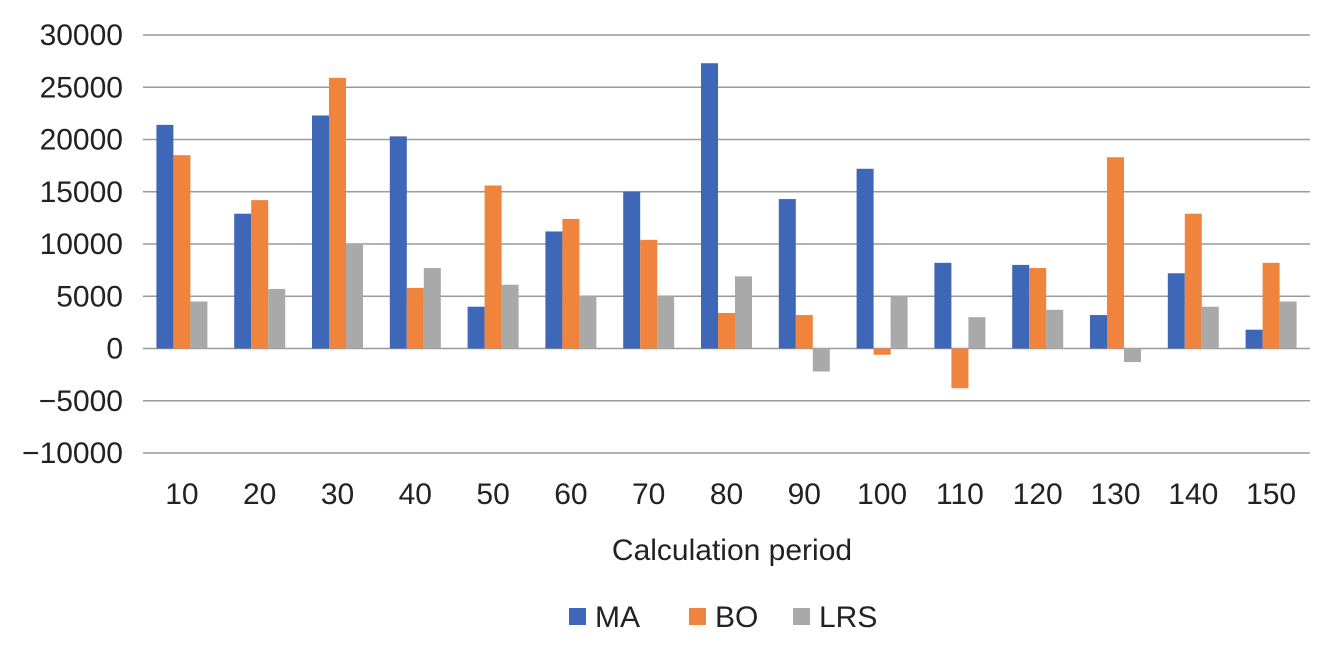 The image size is (1322, 650). I want to click on y-tick-label: 10000, so click(81, 244).